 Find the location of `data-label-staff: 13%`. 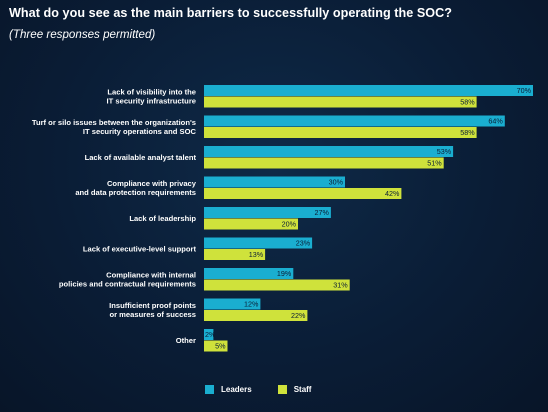

data-label-staff: 13% is located at coordinates (256, 254).